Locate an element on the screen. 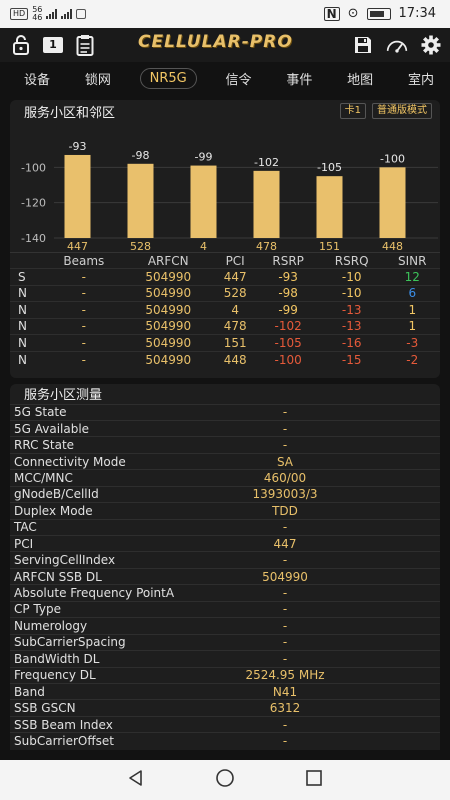 Image resolution: width=450 pixels, height=800 pixels. measure-key: Duplex Mode is located at coordinates (53, 510).